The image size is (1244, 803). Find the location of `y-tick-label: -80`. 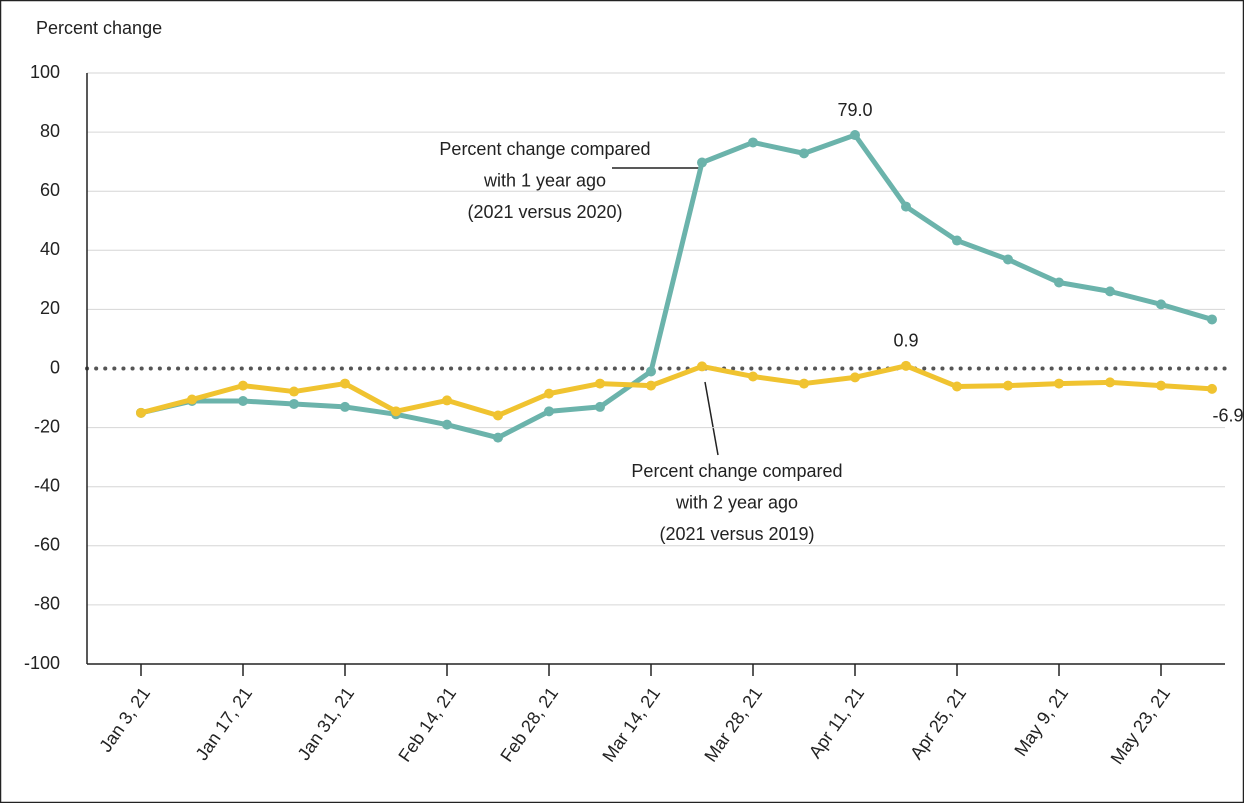

y-tick-label: -80 is located at coordinates (47, 604).